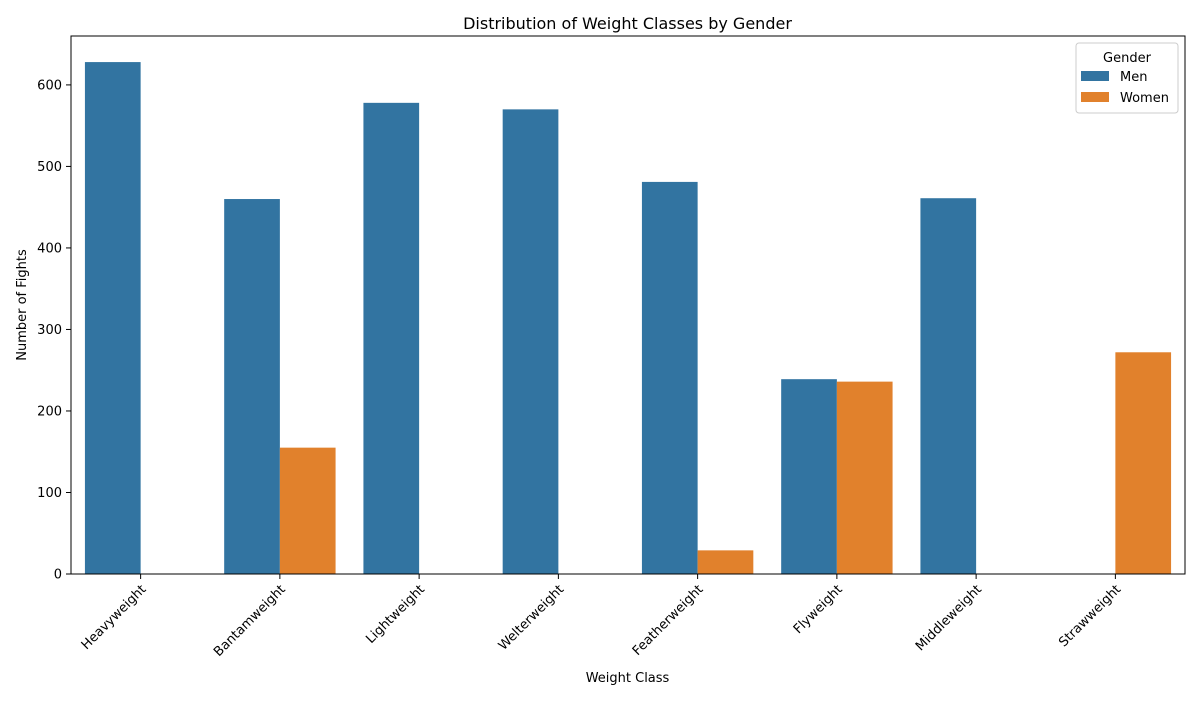 The width and height of the screenshot is (1200, 704). I want to click on y-tick-label: 300, so click(49, 330).